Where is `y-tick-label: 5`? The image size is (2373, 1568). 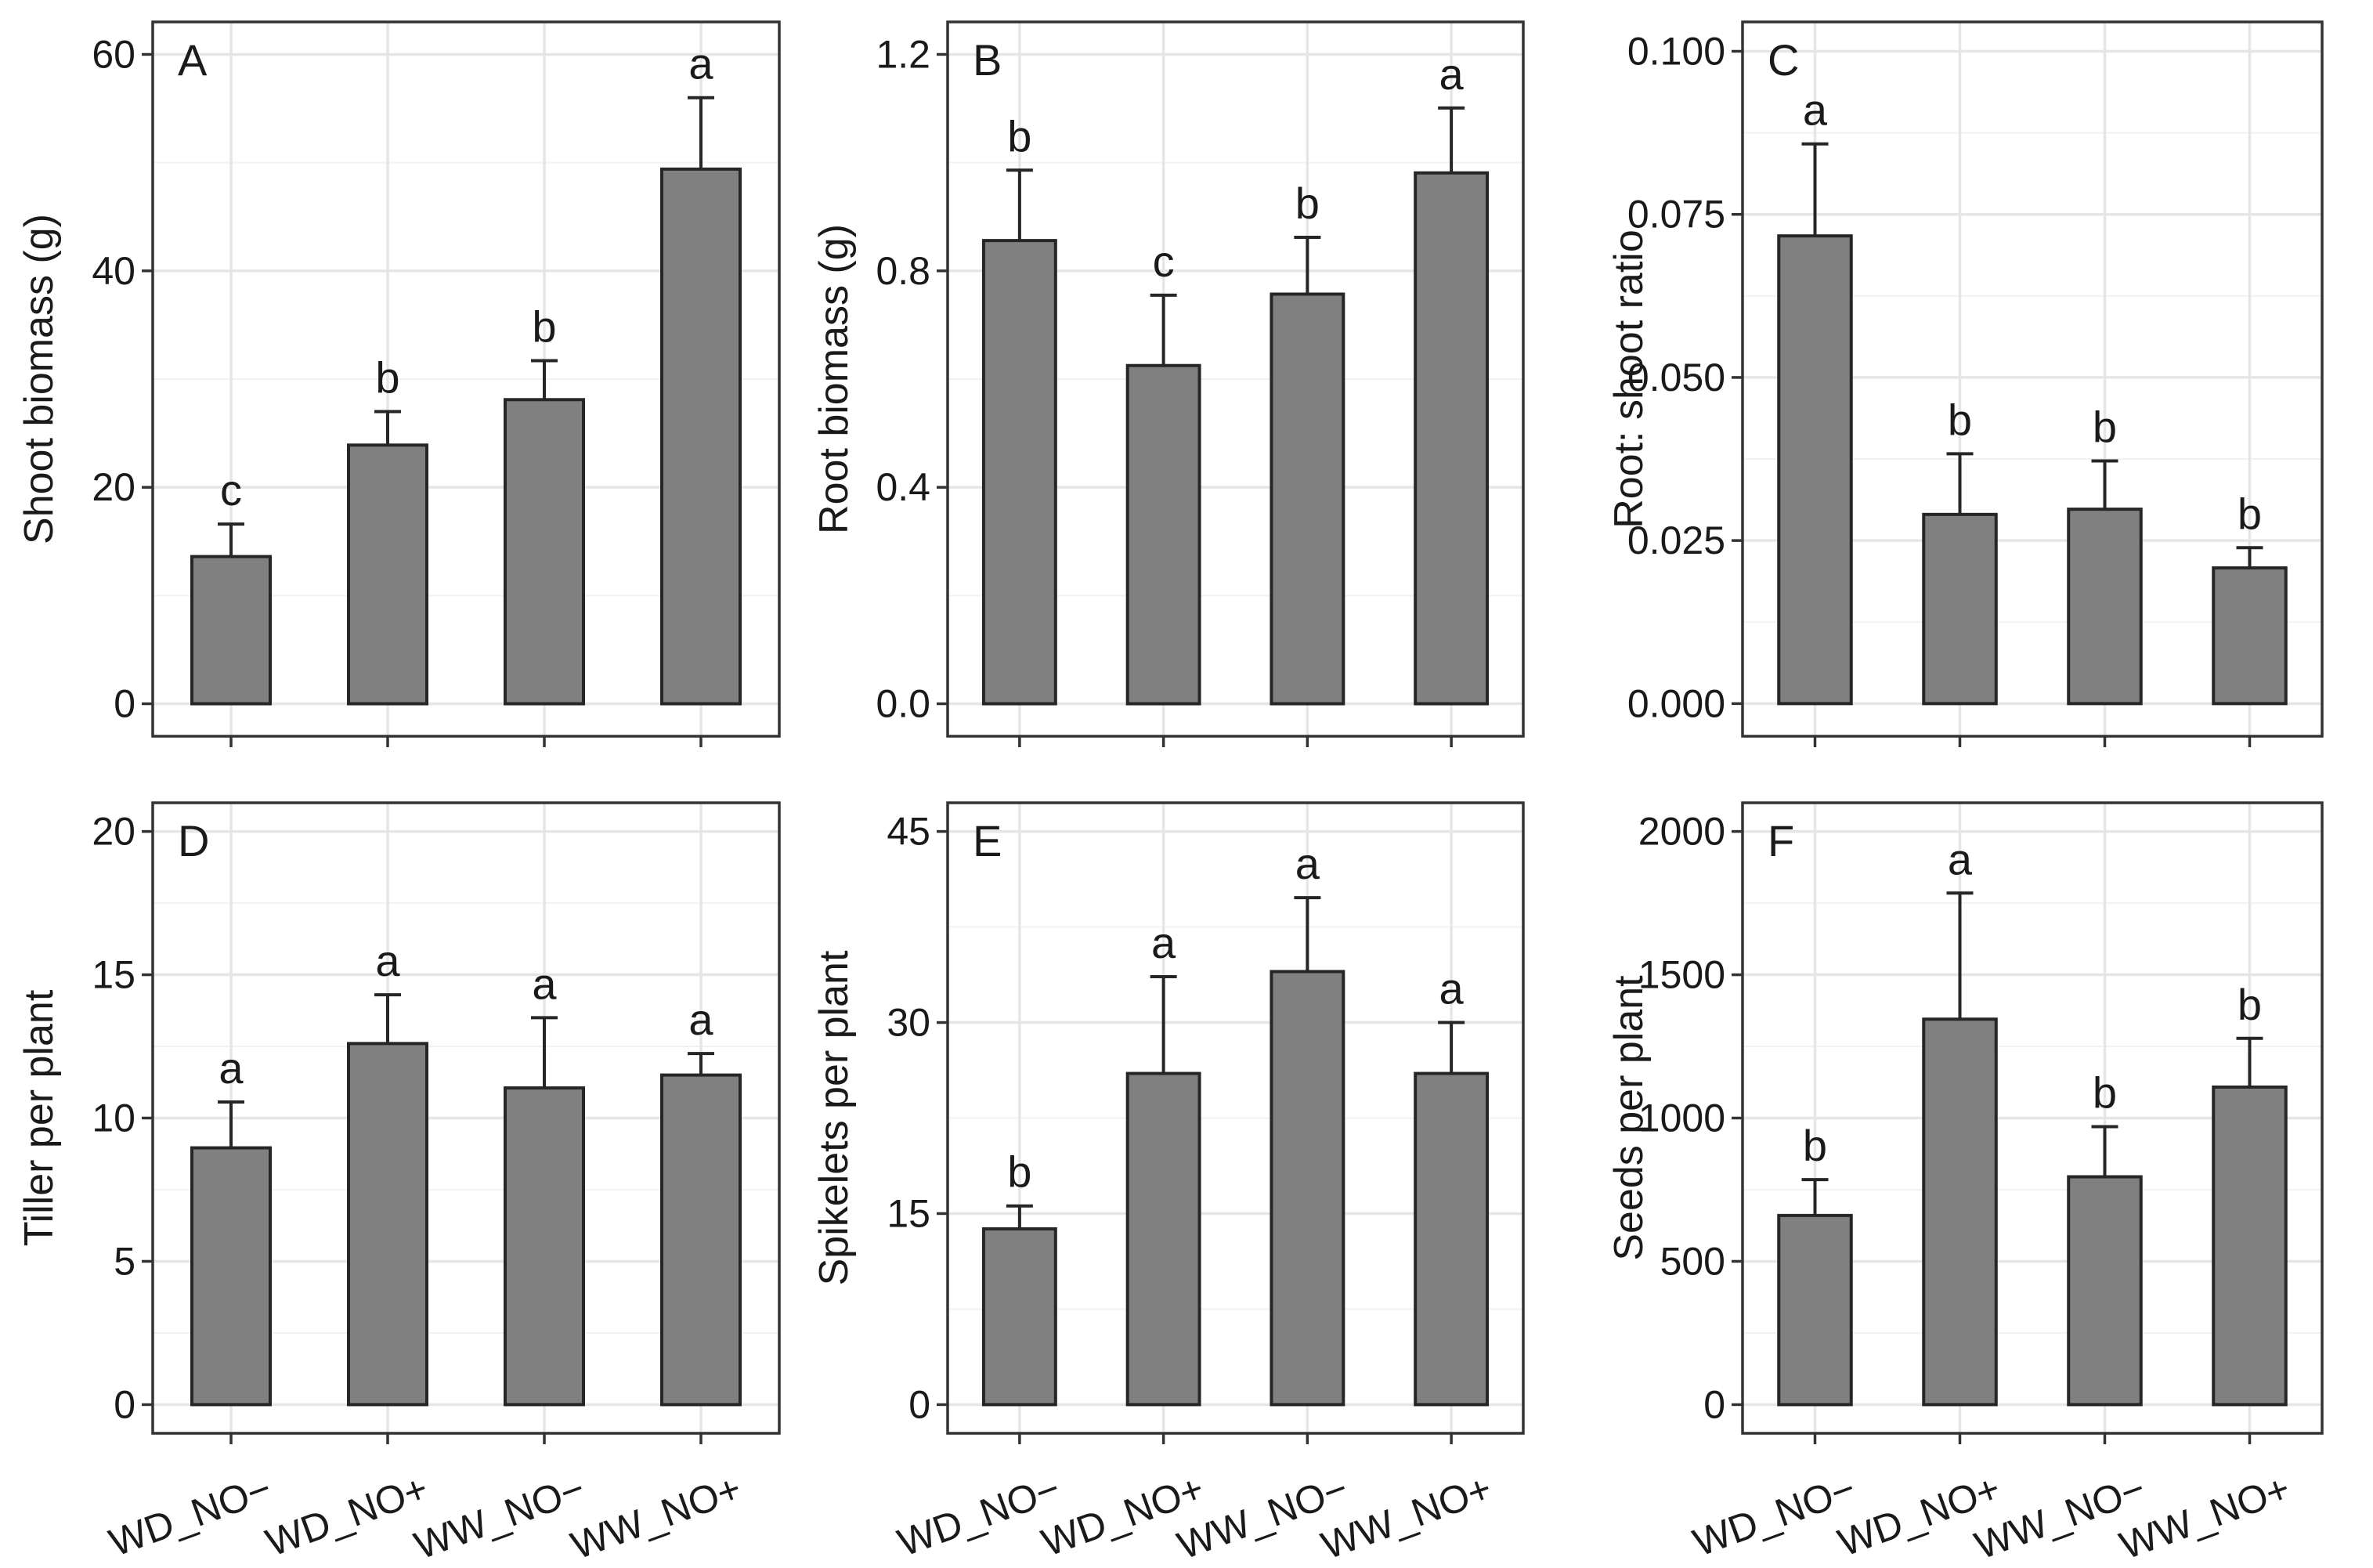
y-tick-label: 5 is located at coordinates (125, 1261).